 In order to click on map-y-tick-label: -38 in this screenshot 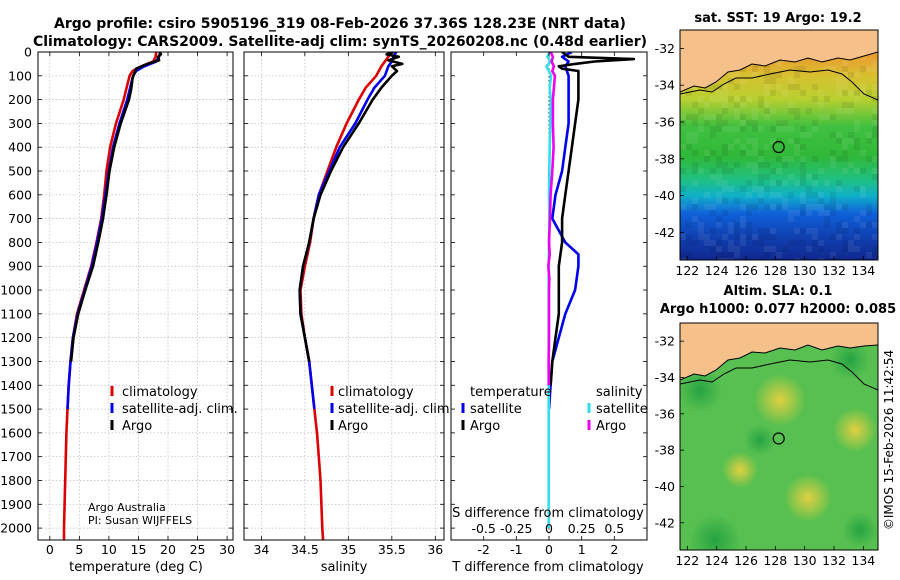, I will do `click(665, 450)`.